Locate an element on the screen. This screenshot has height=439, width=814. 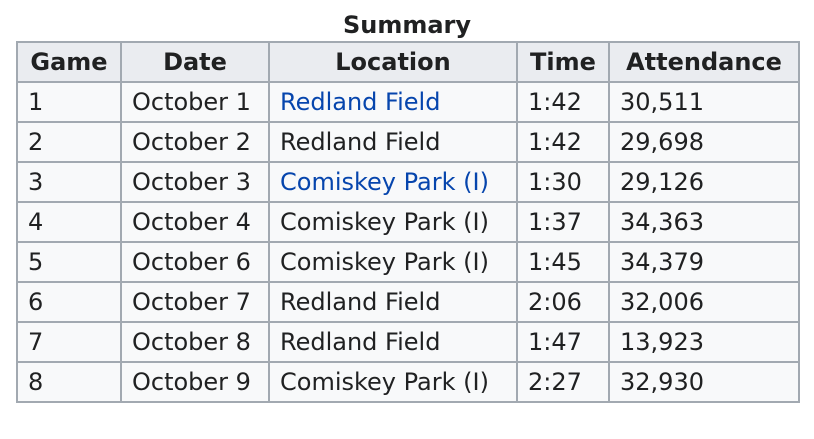
date-cell: October 3 is located at coordinates (195, 182).